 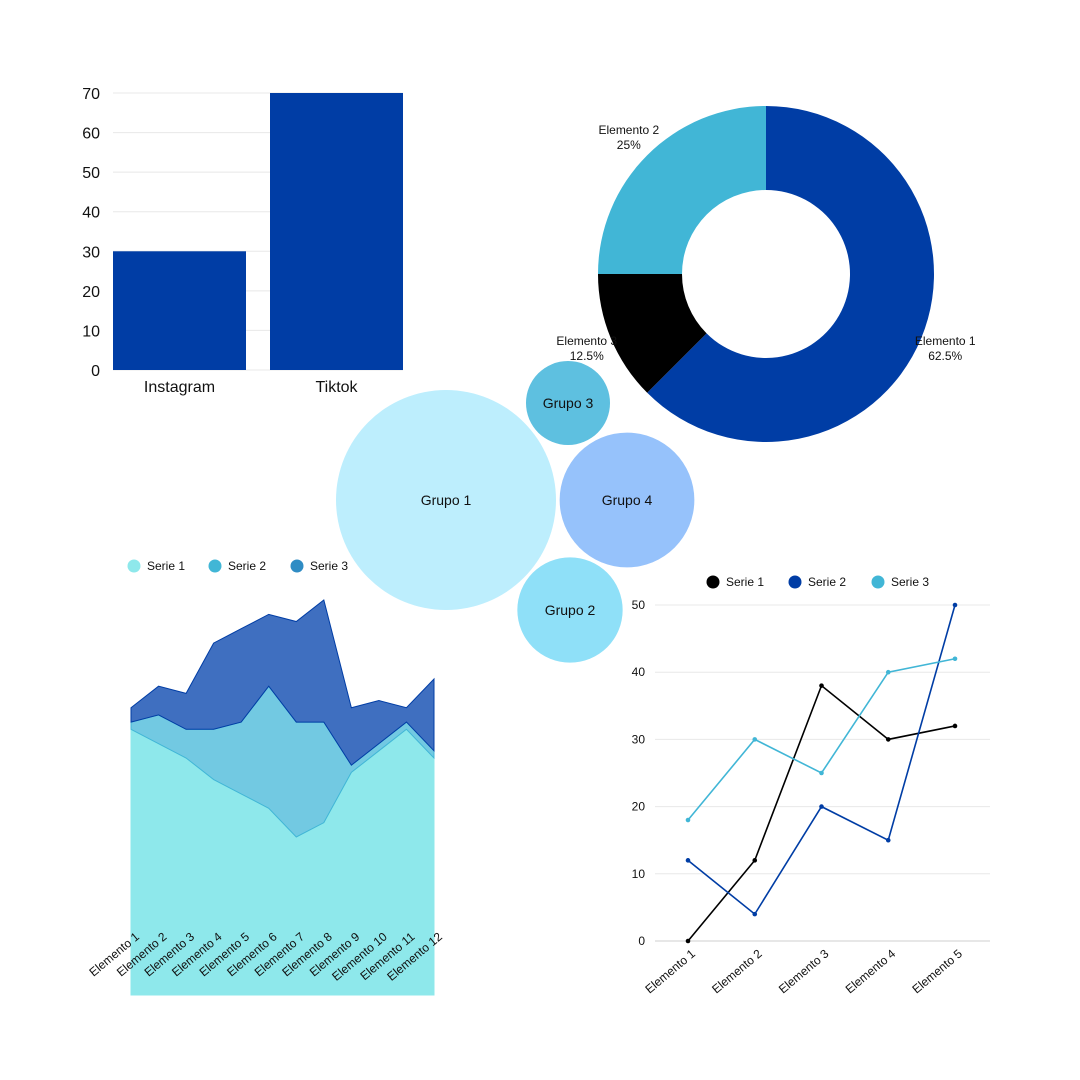 I want to click on bar-chart: 0 10 20 30 40 50 60 70 Instagram Tiktok, so click(x=242, y=241).